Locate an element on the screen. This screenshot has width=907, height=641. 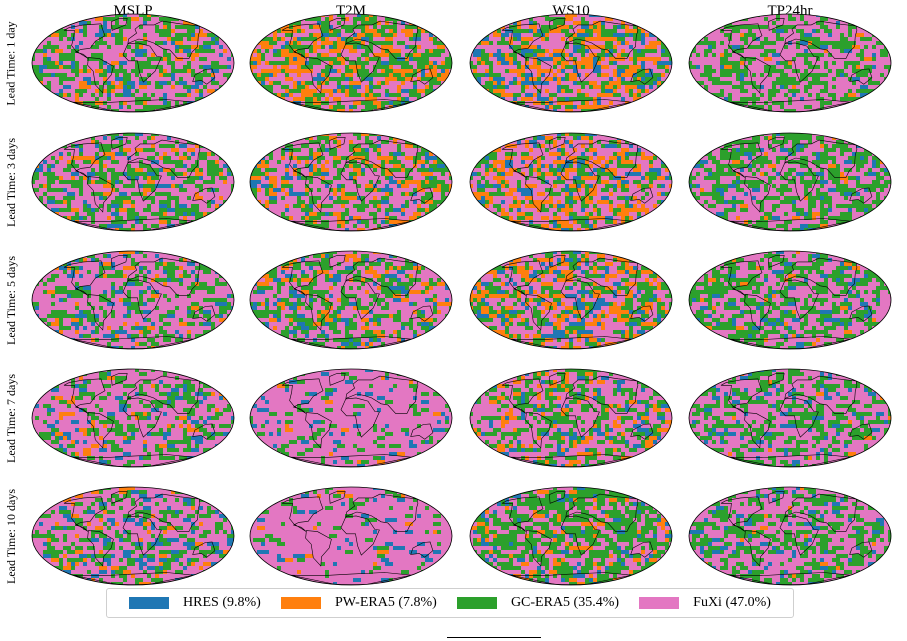
map-panel-tp24hr-row1 is located at coordinates (790, 63).